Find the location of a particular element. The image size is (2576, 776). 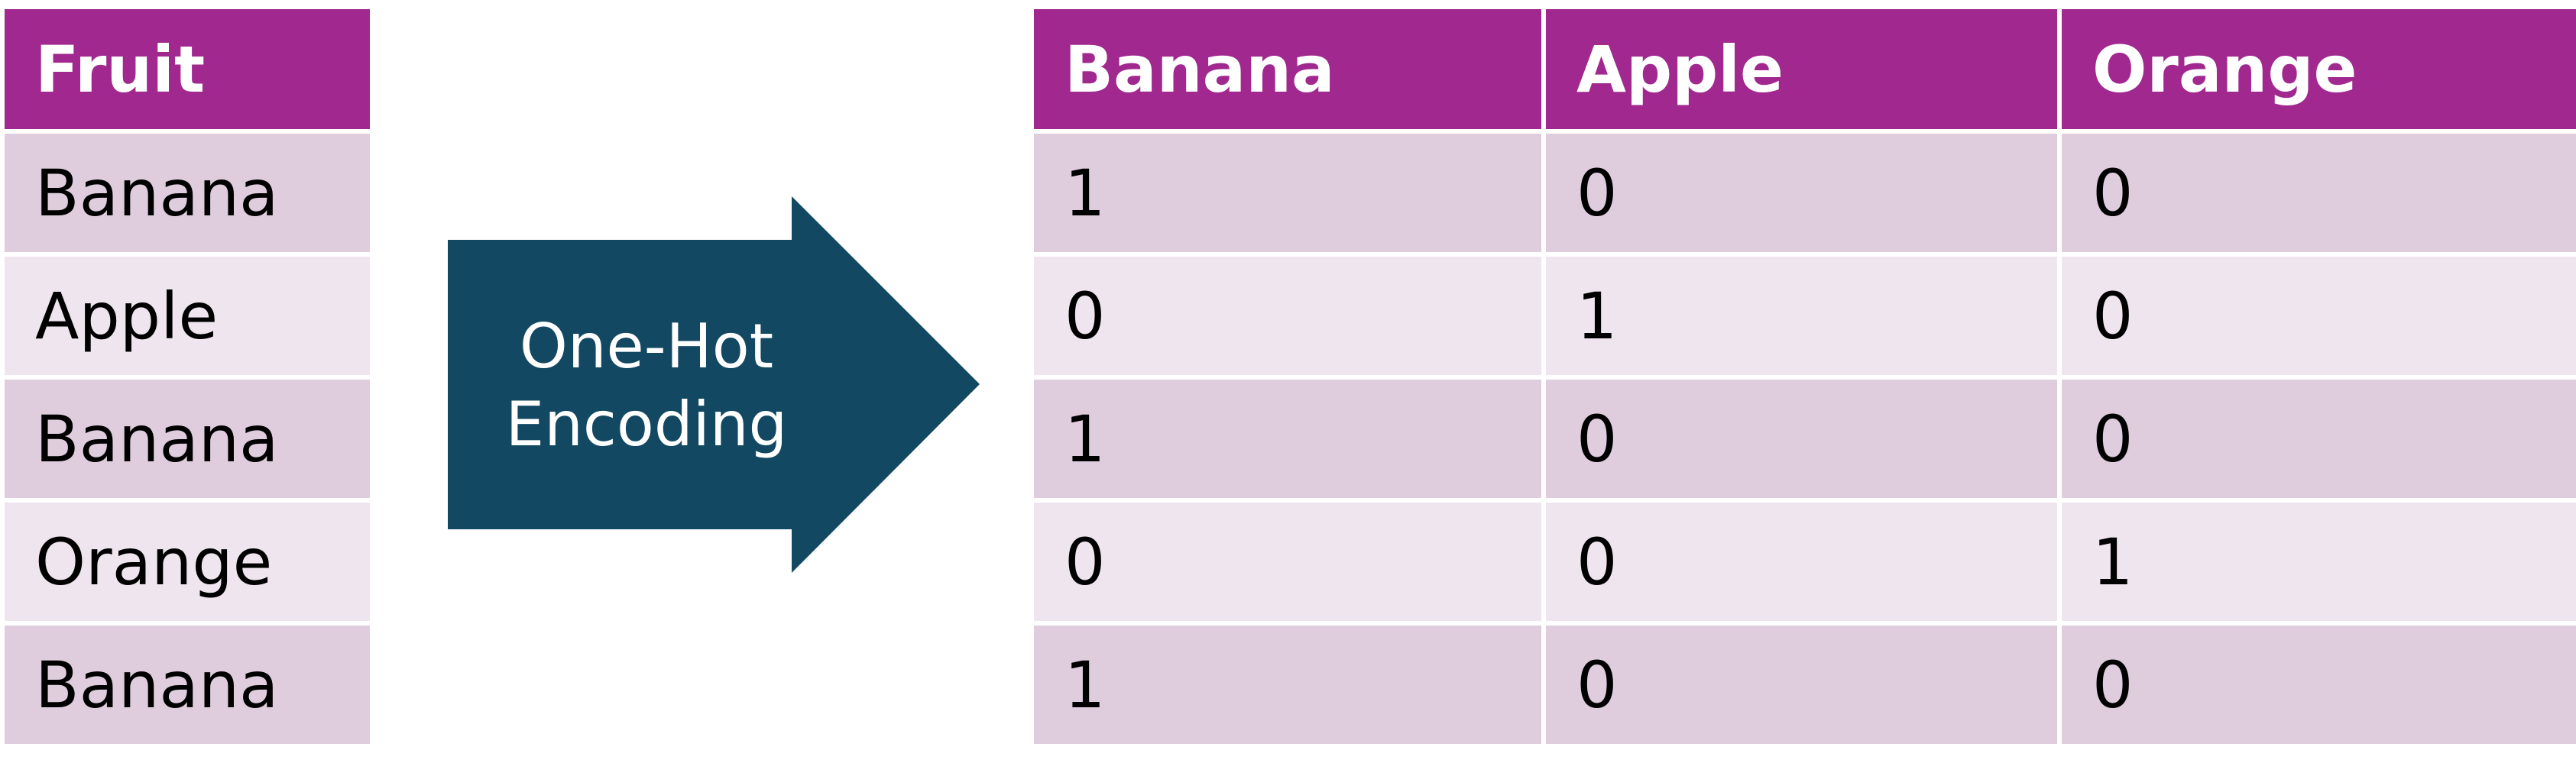

column-header-apple: Apple is located at coordinates (1802, 69).